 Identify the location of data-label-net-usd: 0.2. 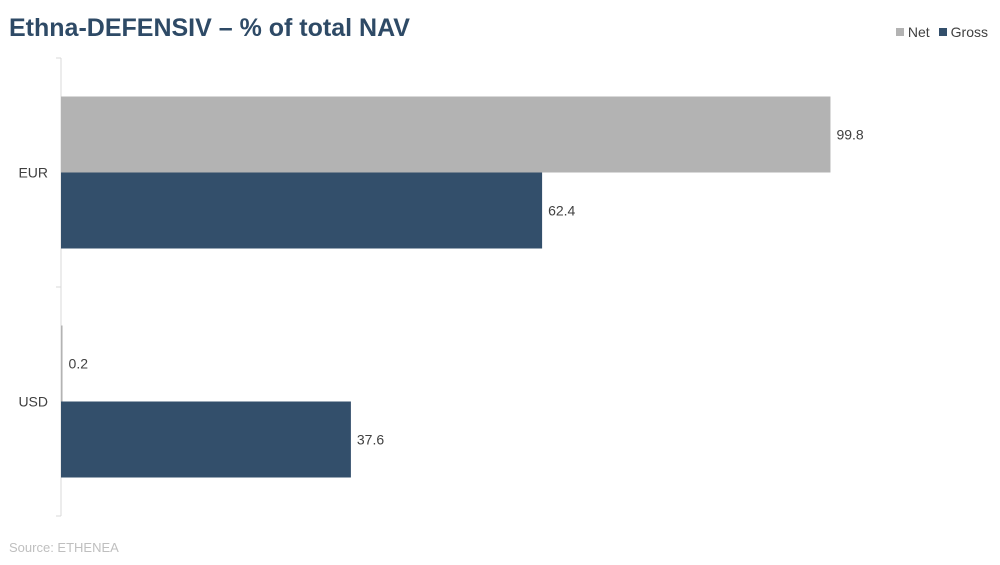
(79, 364).